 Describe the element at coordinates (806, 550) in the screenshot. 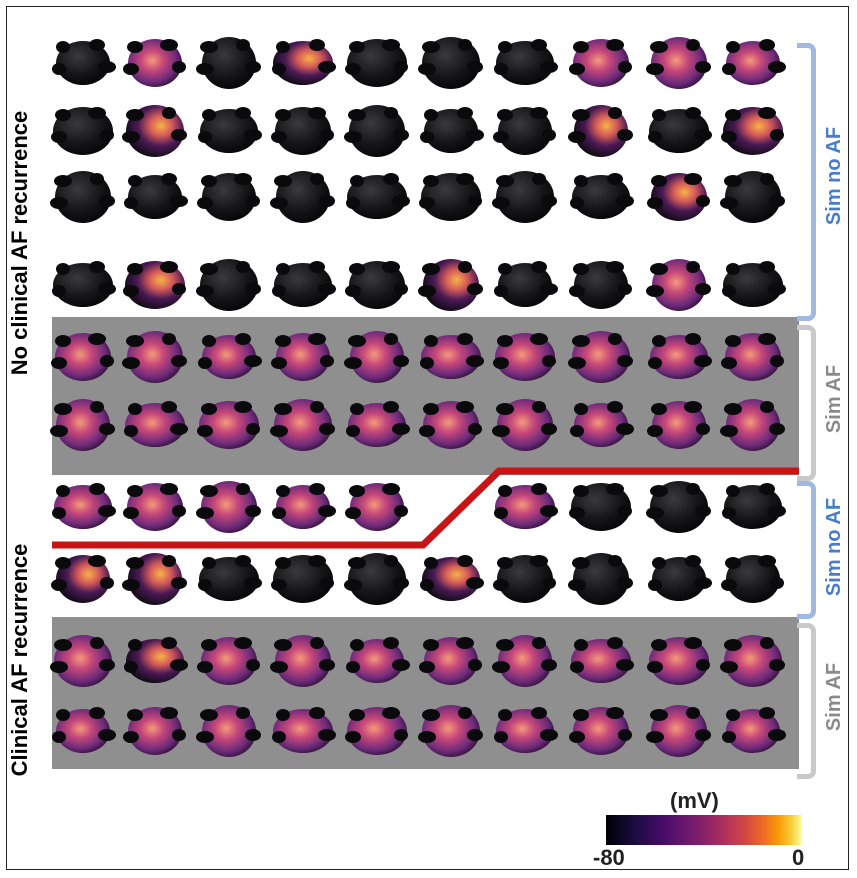

I see `bracket-sim-no-af-lower` at that location.